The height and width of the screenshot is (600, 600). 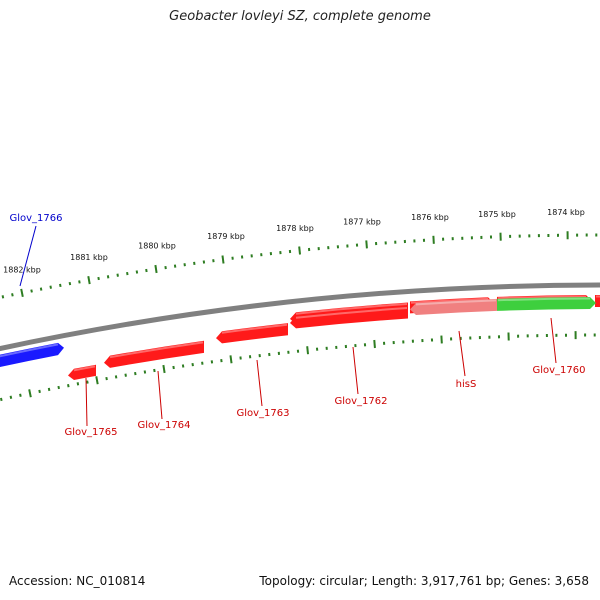 What do you see at coordinates (22, 270) in the screenshot?
I see `tick-label: 1882 kbp` at bounding box center [22, 270].